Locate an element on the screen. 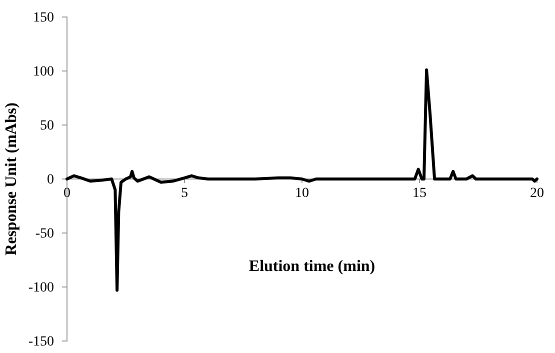 The width and height of the screenshot is (555, 353). x-tick-label: 20 is located at coordinates (537, 193).